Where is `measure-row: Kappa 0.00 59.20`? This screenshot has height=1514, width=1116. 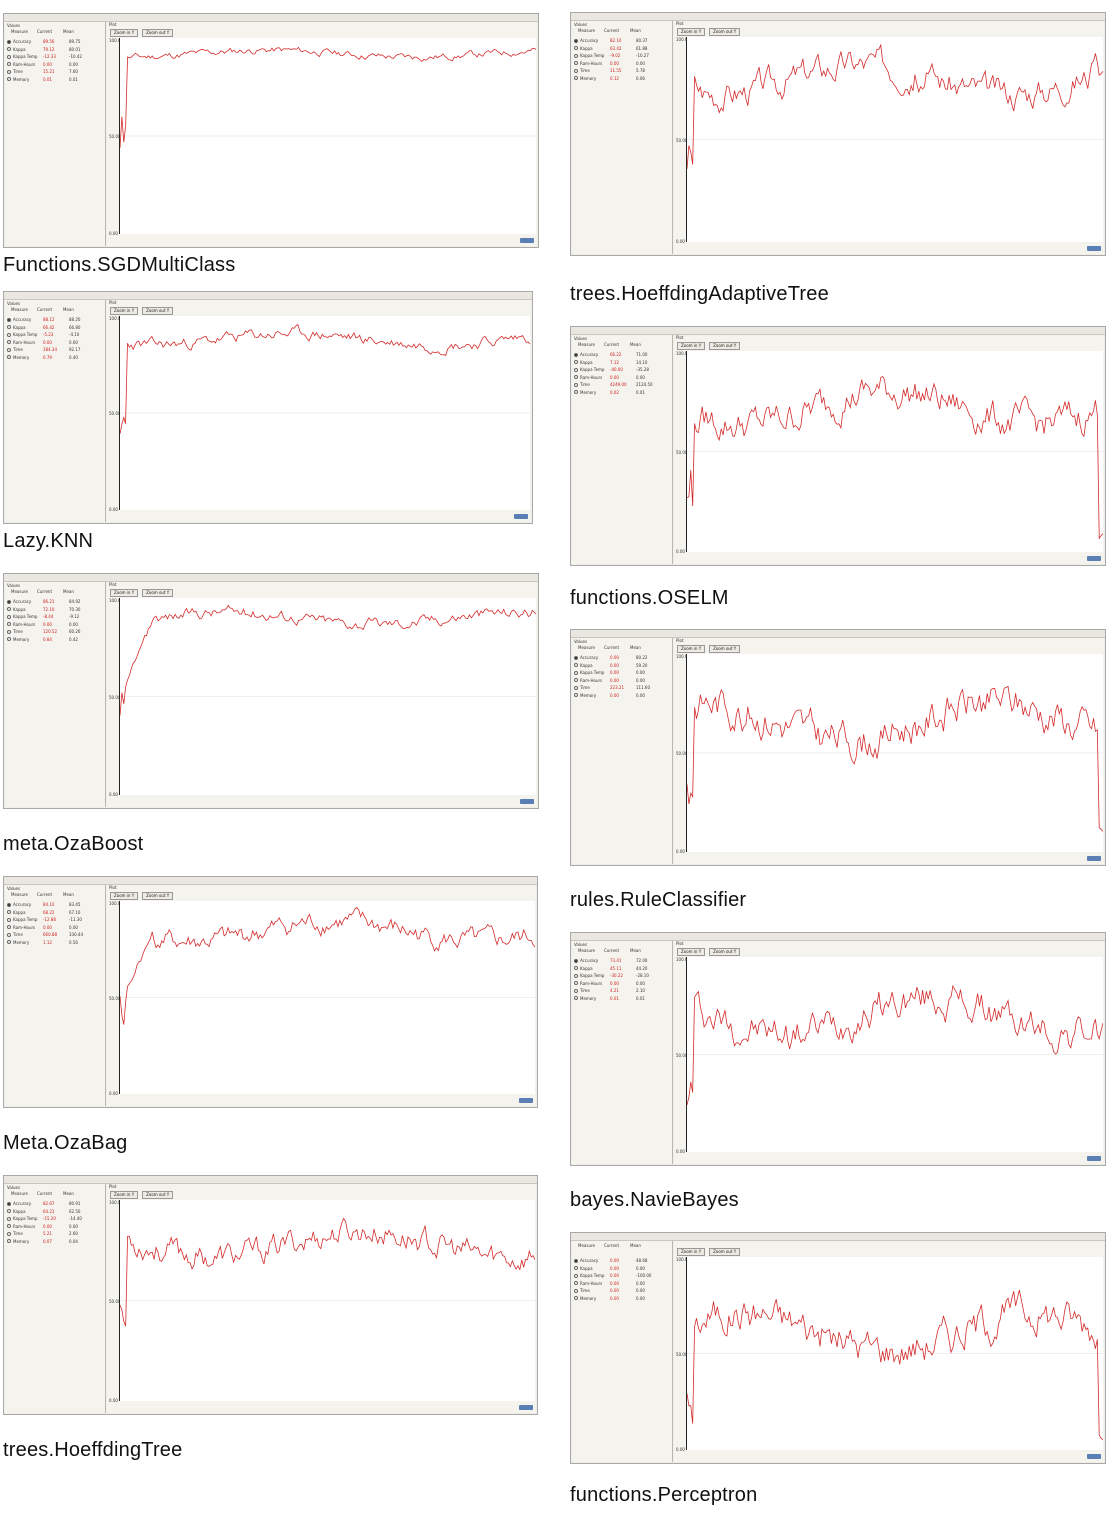
measure-row: Kappa 0.00 59.20 is located at coordinates (621, 666).